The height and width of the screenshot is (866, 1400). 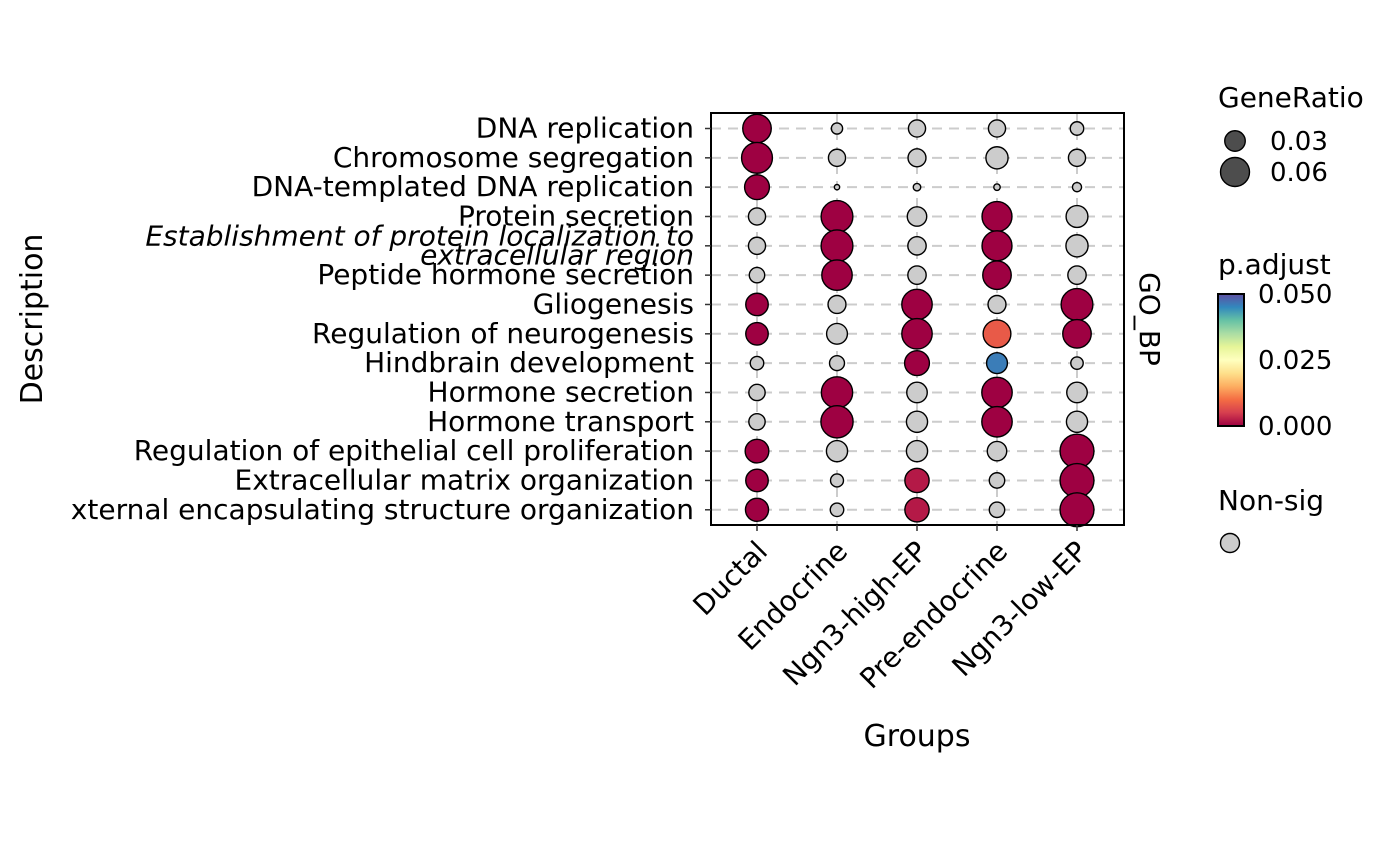 I want to click on y-tick-label: DNA replication, so click(x=585, y=128).